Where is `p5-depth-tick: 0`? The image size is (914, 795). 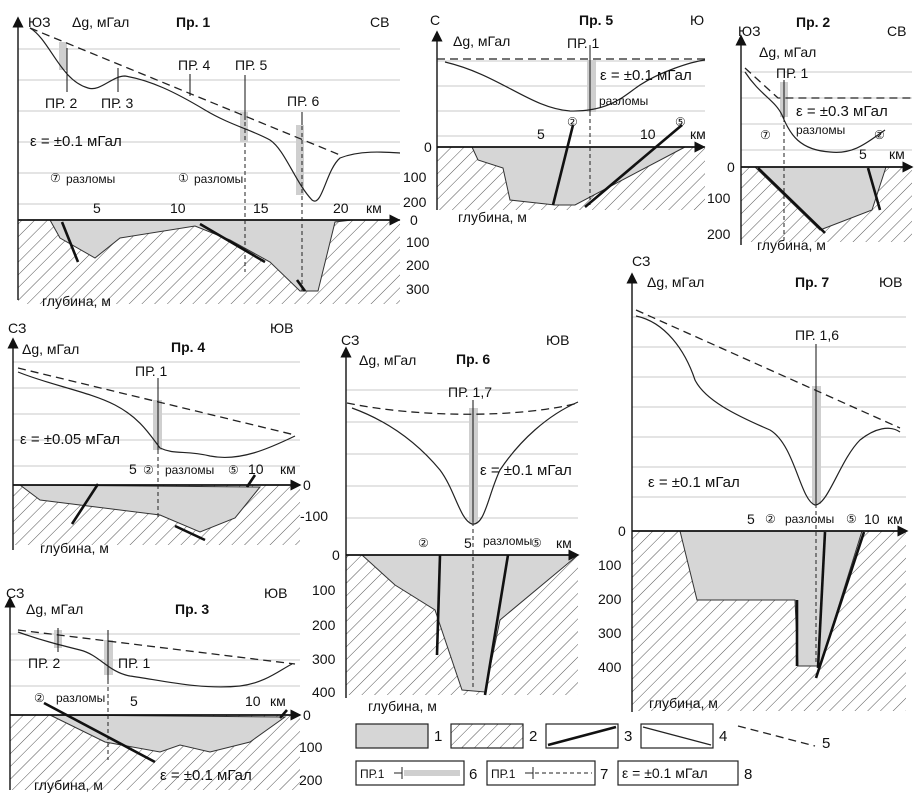
p5-depth-tick: 0 is located at coordinates (428, 147).